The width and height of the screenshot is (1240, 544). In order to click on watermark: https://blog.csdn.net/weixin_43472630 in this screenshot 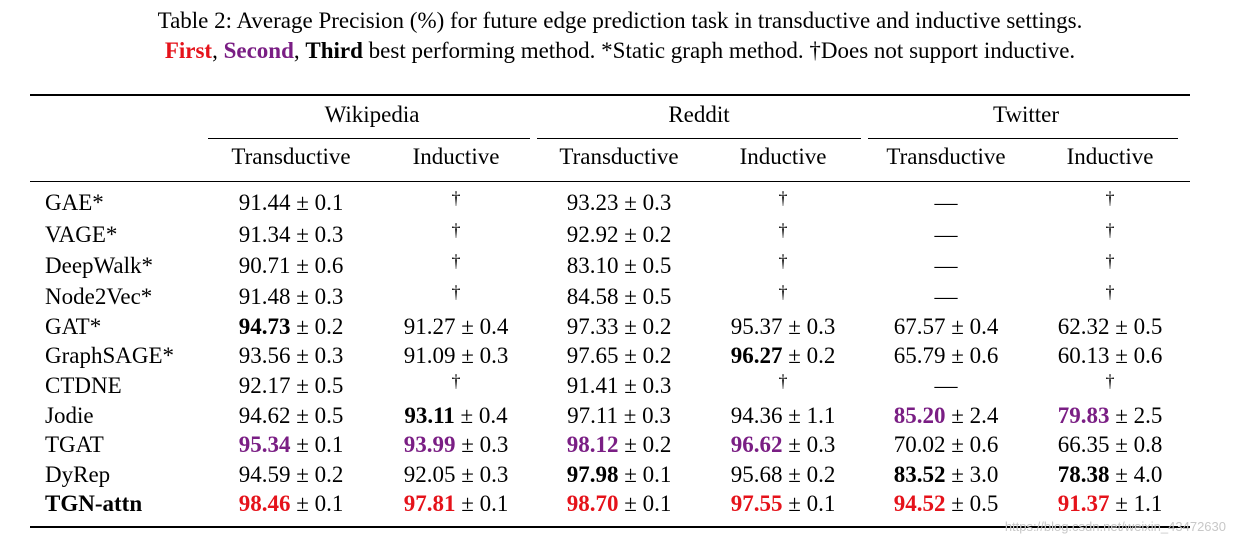, I will do `click(1115, 526)`.